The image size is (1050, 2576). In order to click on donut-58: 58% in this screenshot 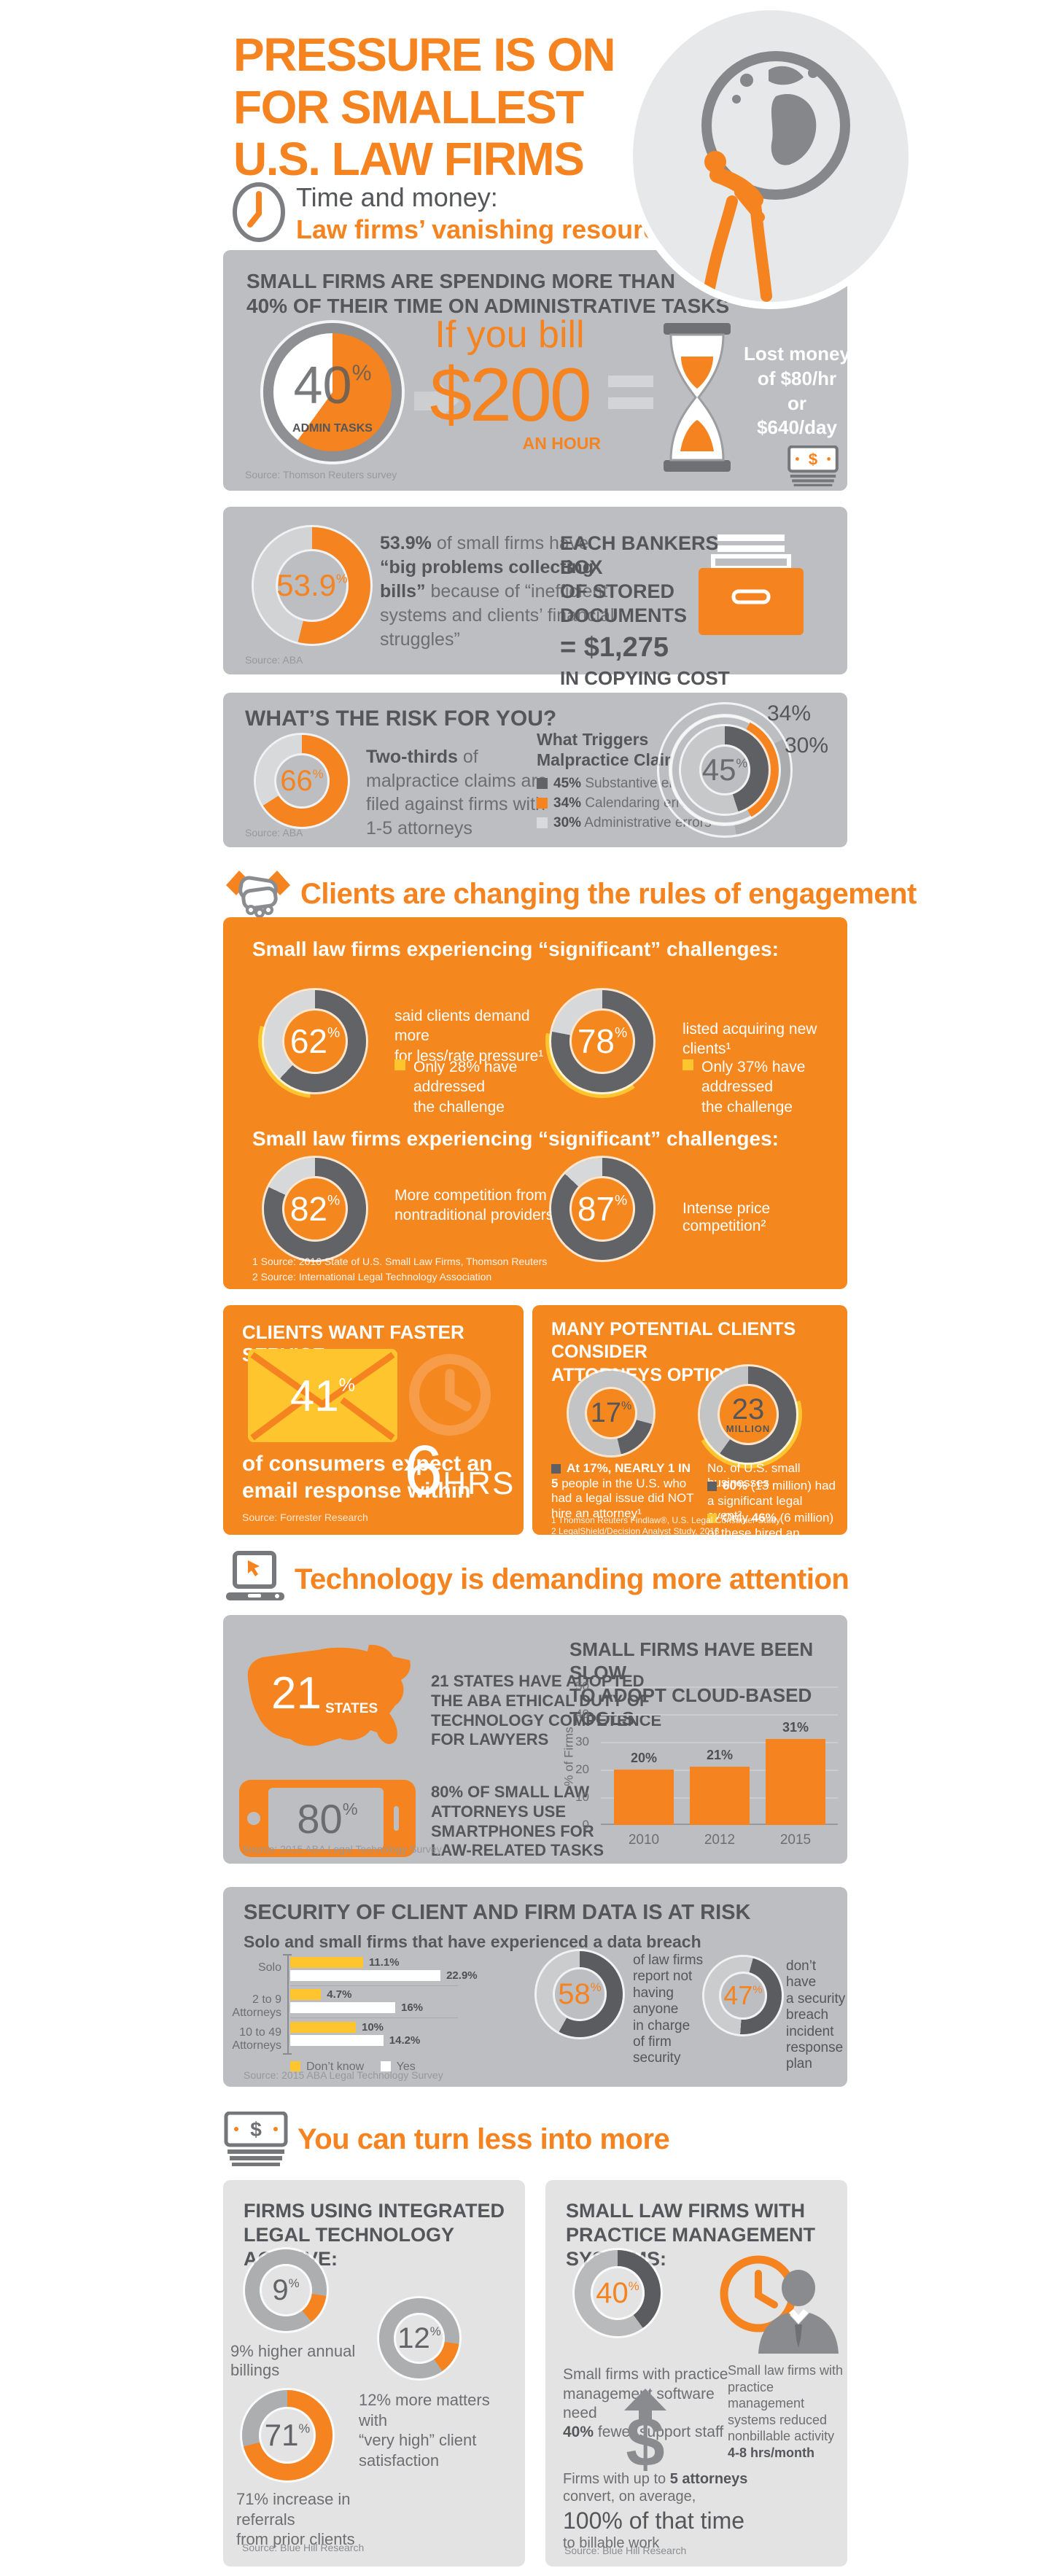, I will do `click(580, 1994)`.